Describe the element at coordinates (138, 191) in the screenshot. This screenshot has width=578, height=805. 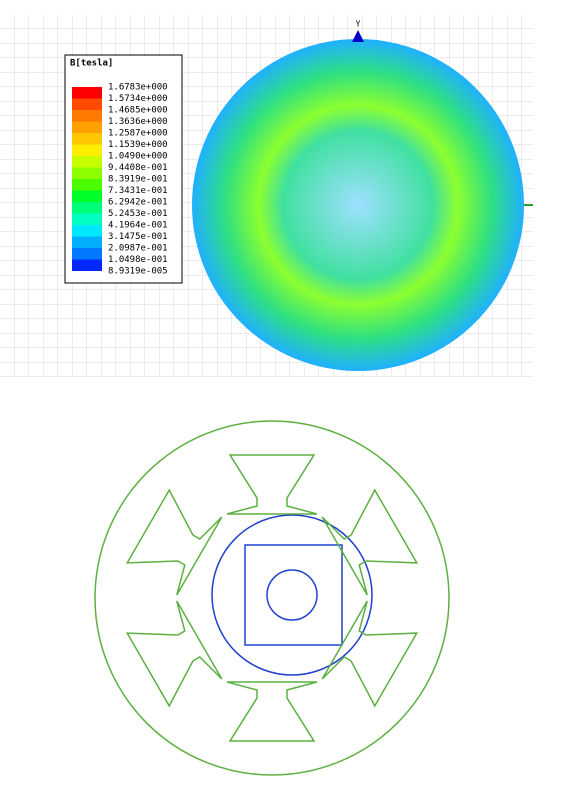
I see `legend-label: 7.3431e-001` at that location.